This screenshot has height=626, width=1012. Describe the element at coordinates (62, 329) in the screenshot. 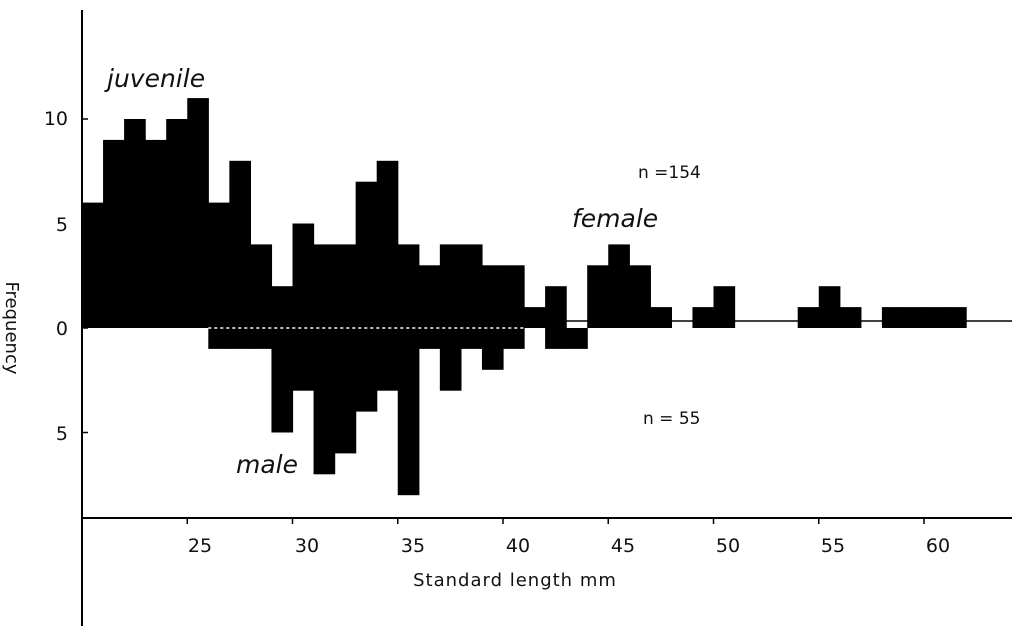

I see `y-tick-label: 0` at that location.